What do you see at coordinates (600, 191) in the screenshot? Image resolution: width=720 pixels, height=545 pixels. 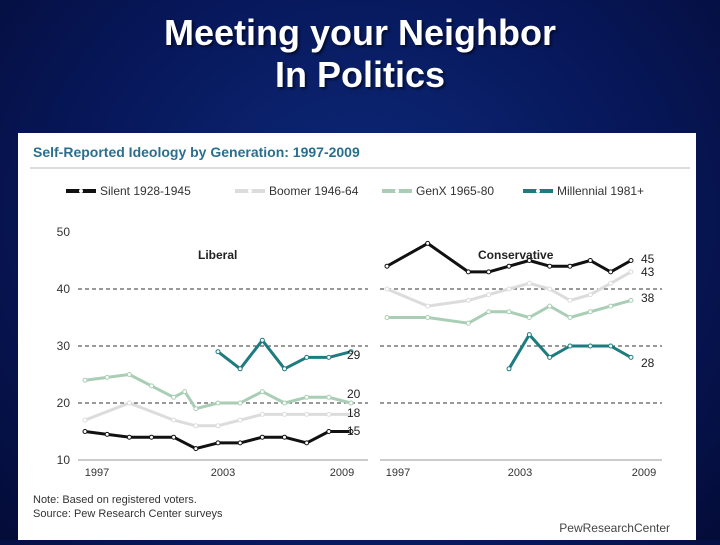 I see `legend-label-millennial: Millennial 1981+` at bounding box center [600, 191].